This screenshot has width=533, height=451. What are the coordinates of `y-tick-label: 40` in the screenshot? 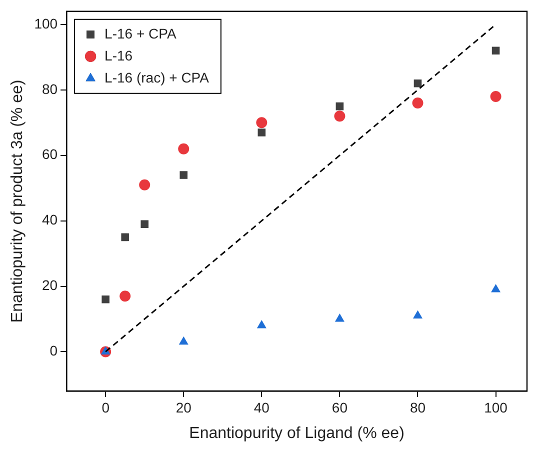 It's located at (50, 220).